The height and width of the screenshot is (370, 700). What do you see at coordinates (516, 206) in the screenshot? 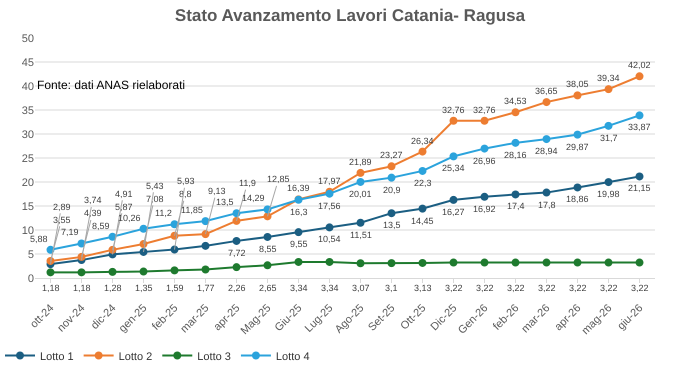
I see `data-label: 17,4` at bounding box center [516, 206].